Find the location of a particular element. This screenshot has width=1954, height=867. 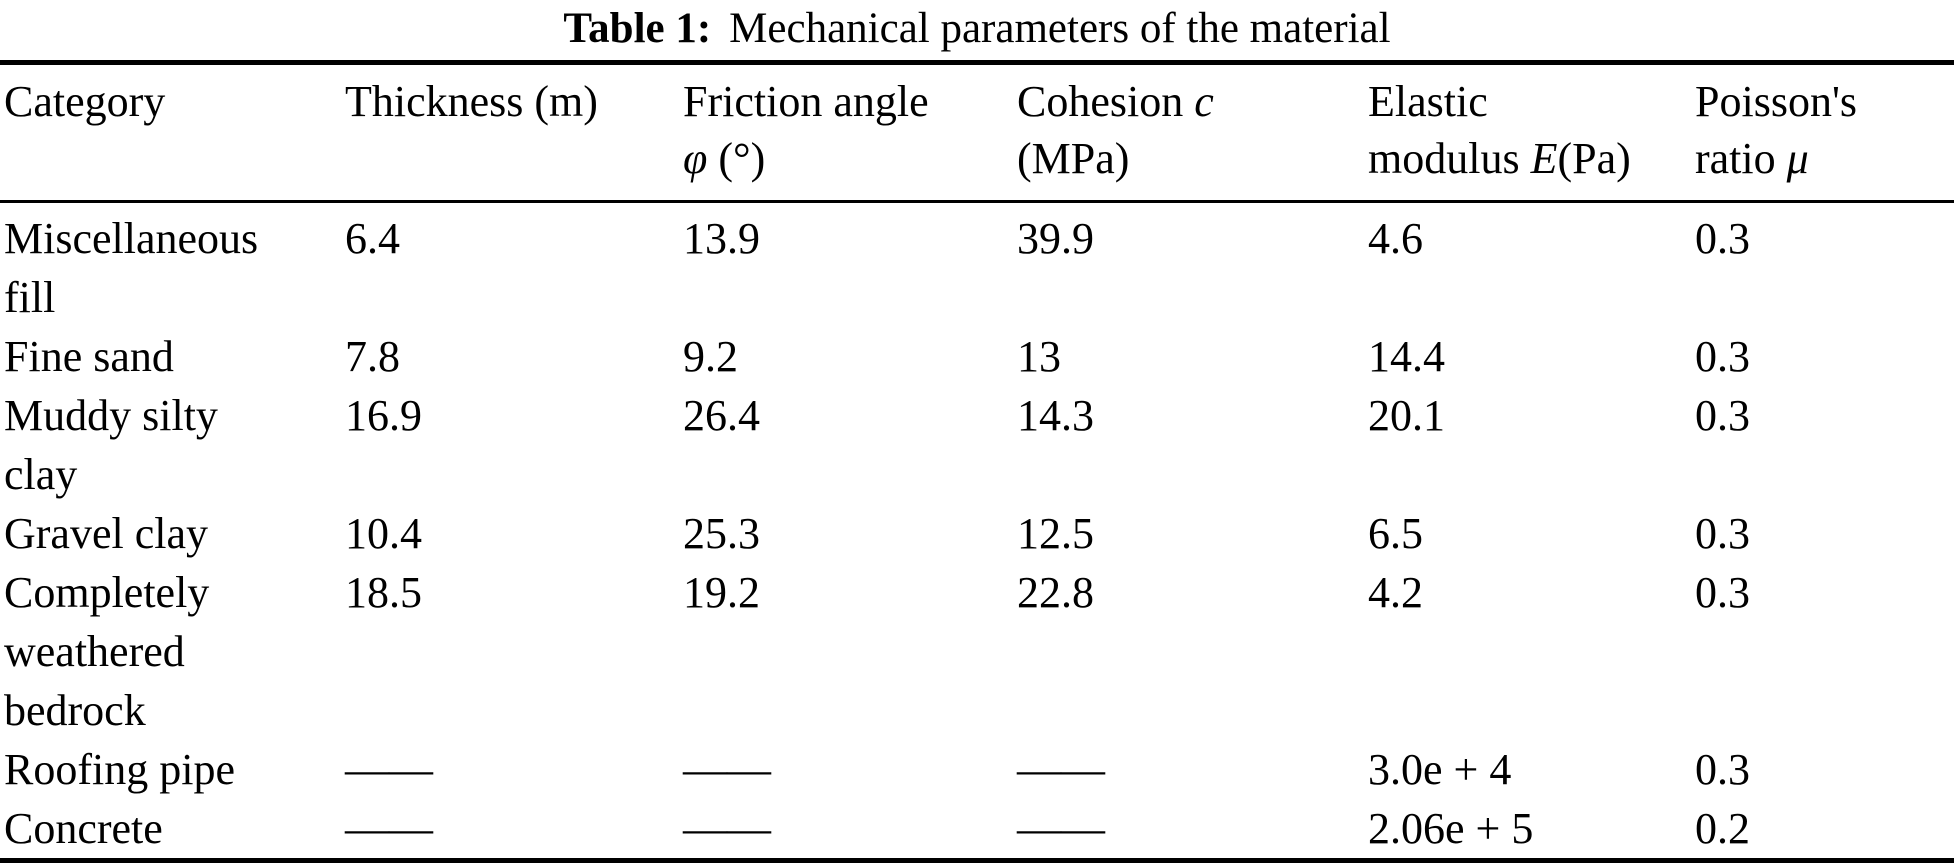

col-header-poisson-line2: ratio μ is located at coordinates (1824, 158).